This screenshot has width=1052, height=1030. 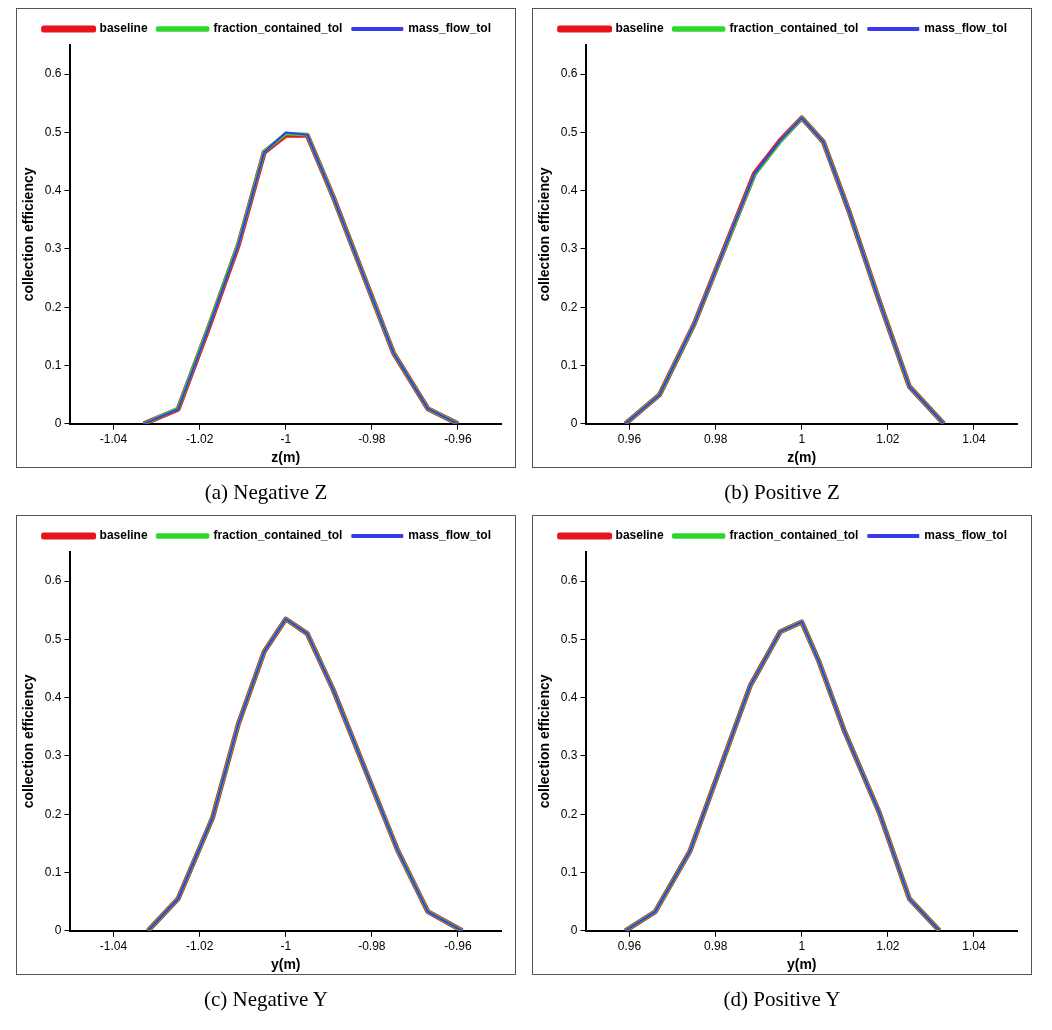 I want to click on text: (d) Positive Y, so click(x=782, y=999).